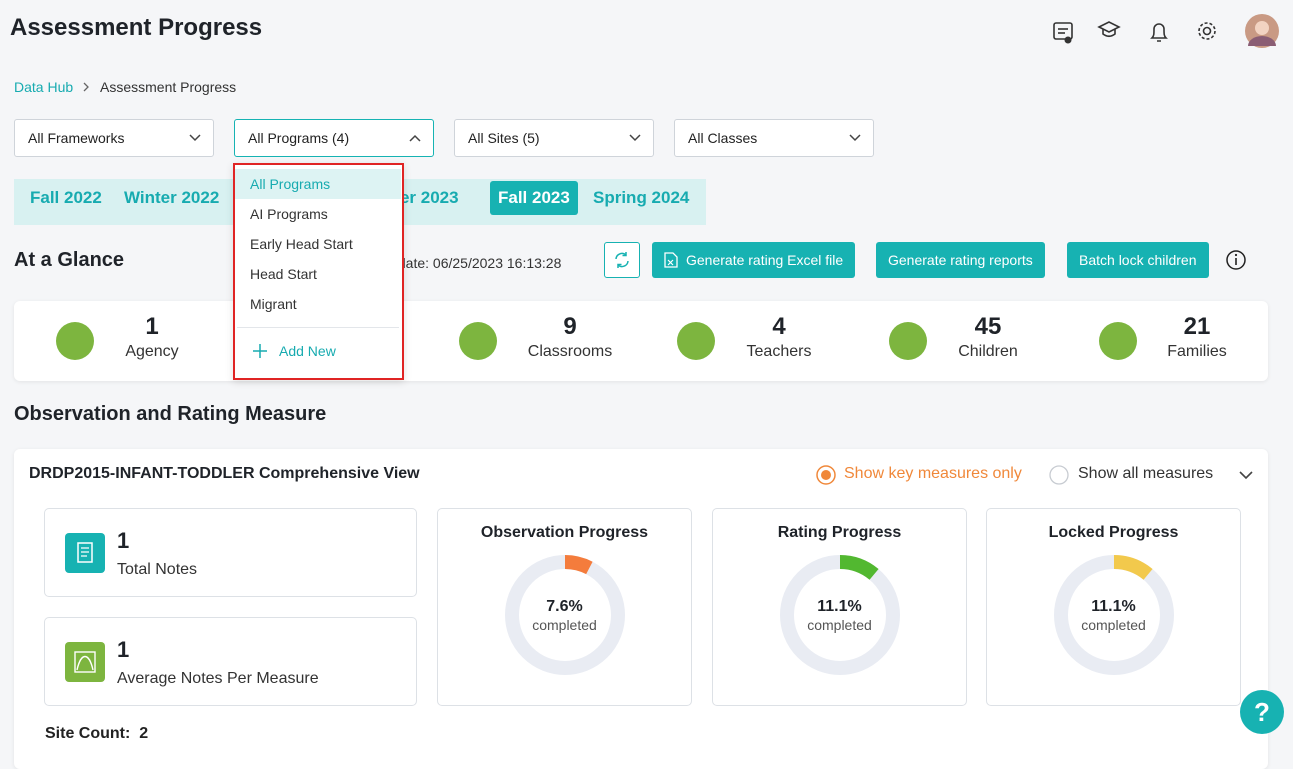 The image size is (1293, 769). I want to click on section-title: Observation and Rating Measure, so click(170, 414).